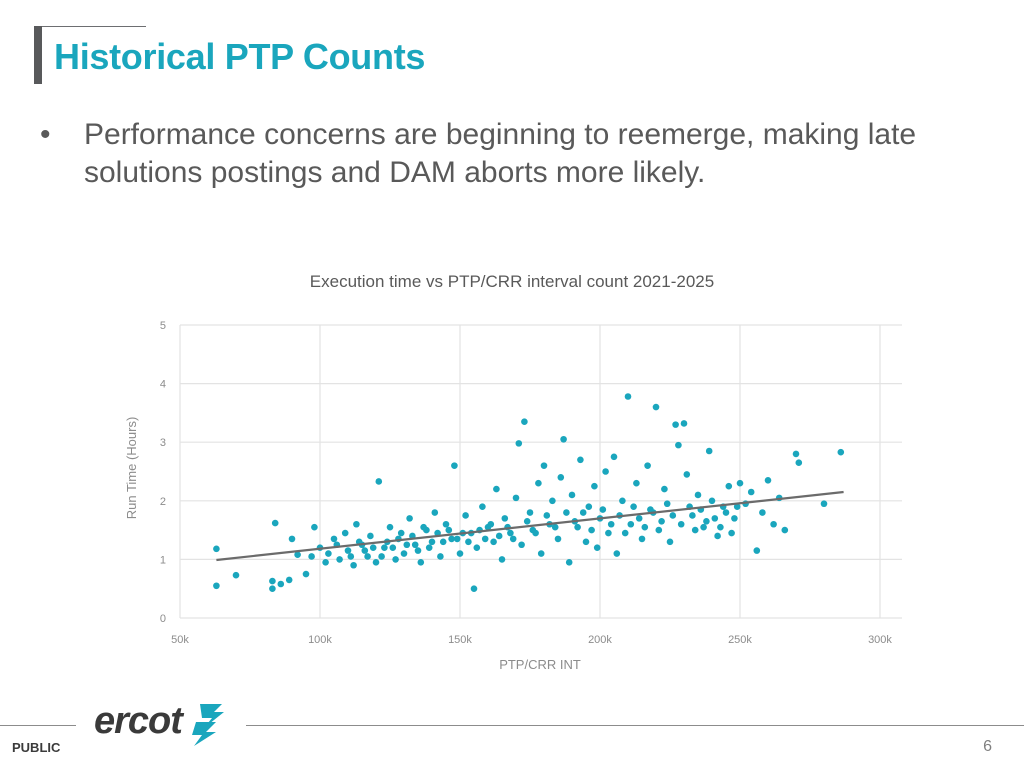  I want to click on footer-left-rule, so click(38, 725).